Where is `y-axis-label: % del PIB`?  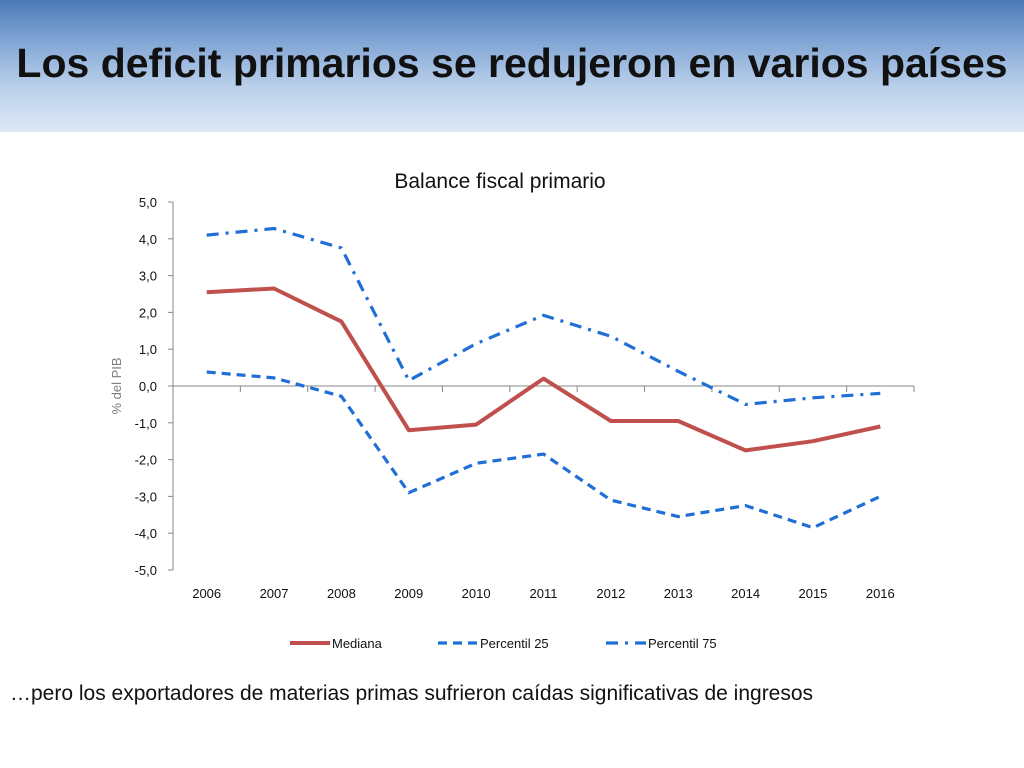 y-axis-label: % del PIB is located at coordinates (116, 385).